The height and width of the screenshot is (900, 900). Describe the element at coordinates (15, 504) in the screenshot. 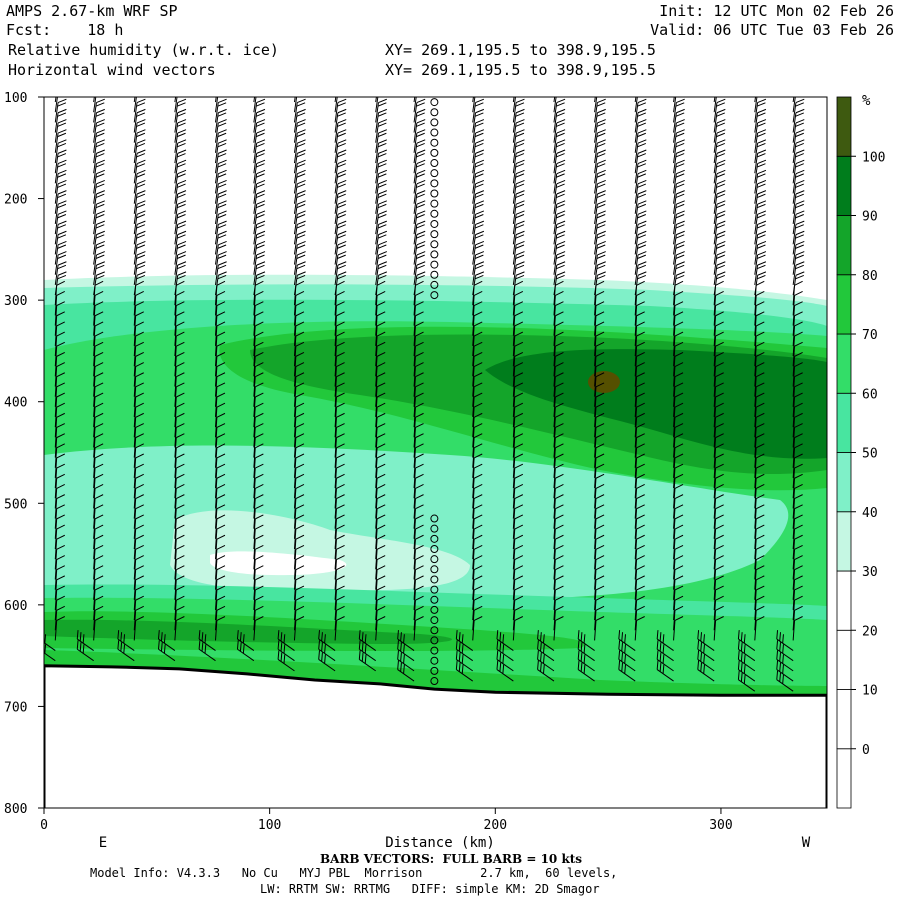

I see `y-tick-label-500: 500` at that location.